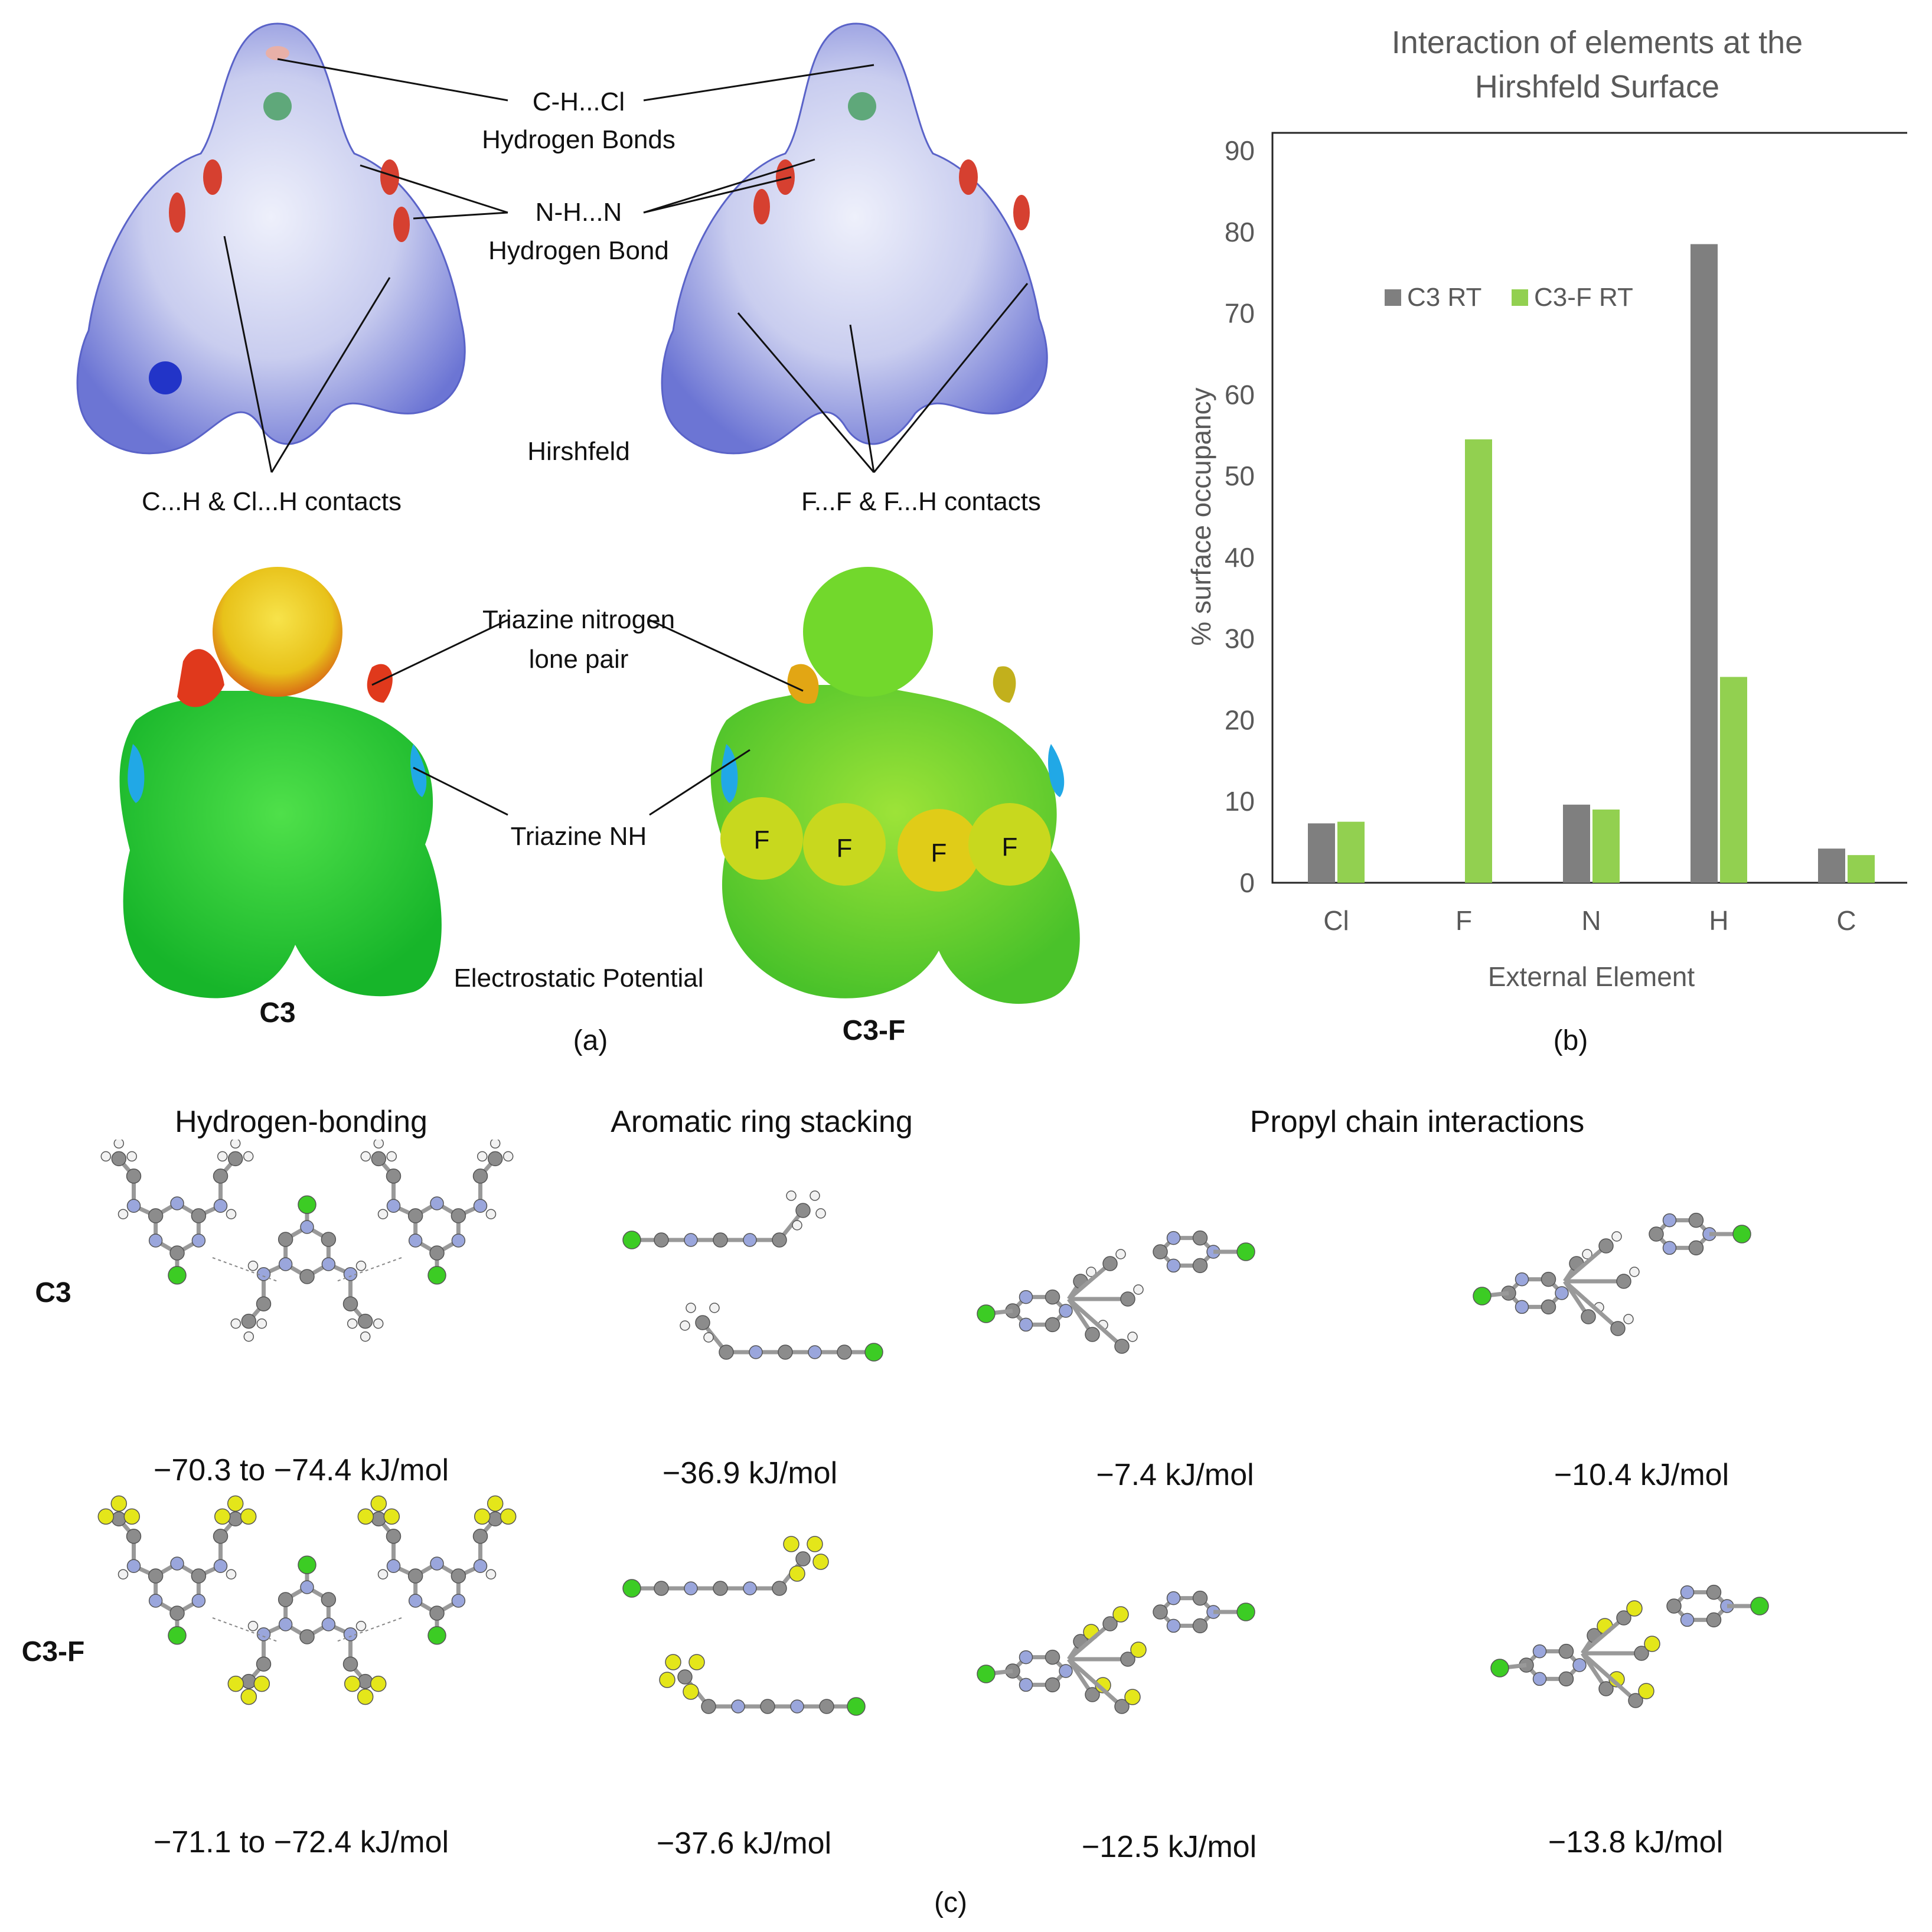 The height and width of the screenshot is (1932, 1932). I want to click on stacking-pair-c3f, so click(744, 1626).